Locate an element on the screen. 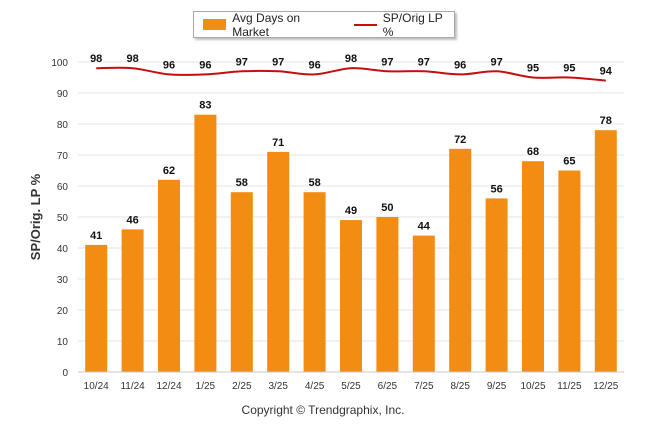  x-tick-label: 2/25 is located at coordinates (242, 386).